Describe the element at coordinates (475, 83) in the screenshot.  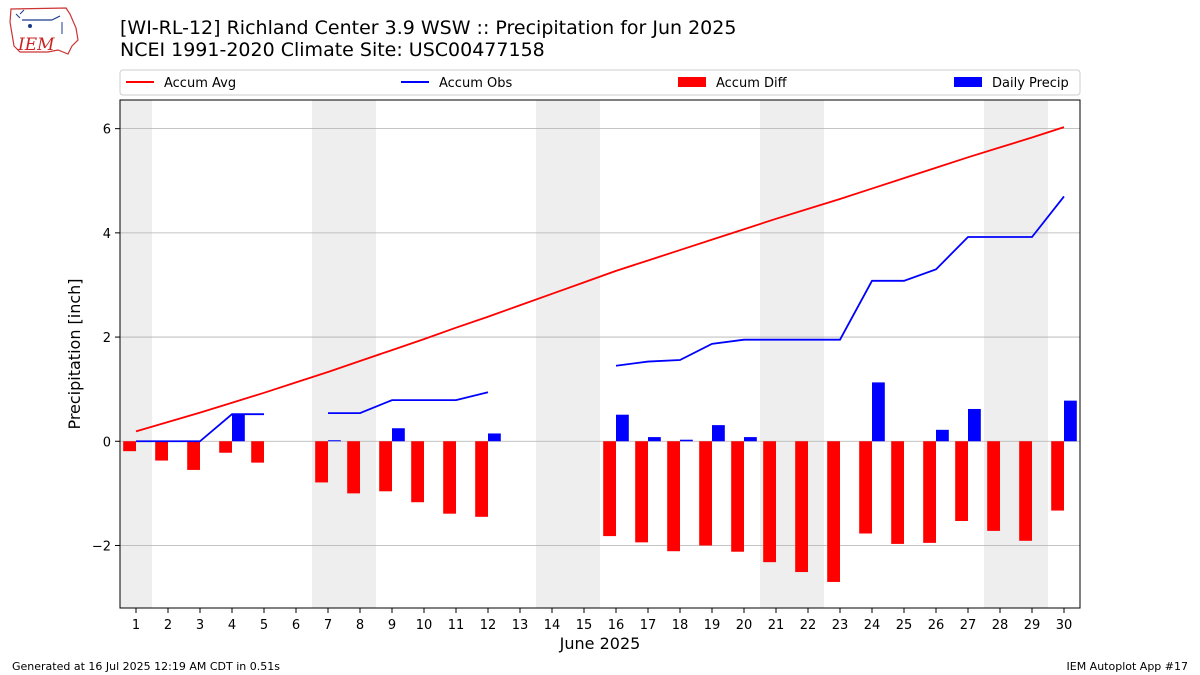
I see `legend-label: Accum Obs` at that location.